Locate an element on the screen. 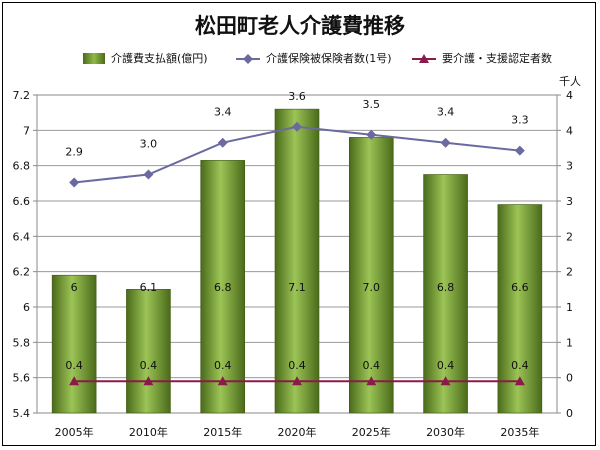 The width and height of the screenshot is (600, 450). legend-item-line1: 介護保険被保険者数(1号) is located at coordinates (314, 58).